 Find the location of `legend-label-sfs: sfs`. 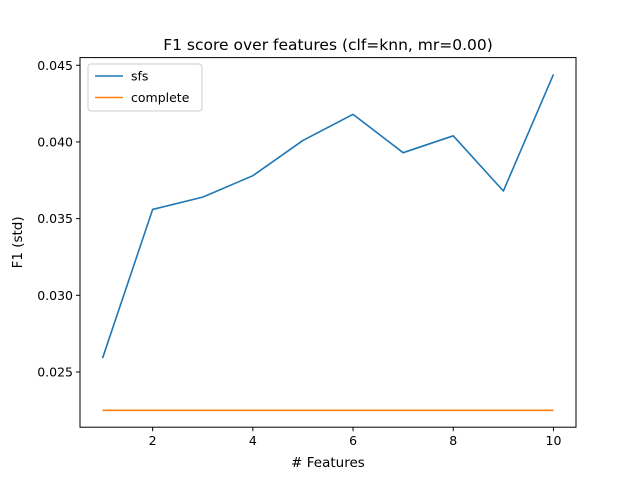

legend-label-sfs: sfs is located at coordinates (139, 76).